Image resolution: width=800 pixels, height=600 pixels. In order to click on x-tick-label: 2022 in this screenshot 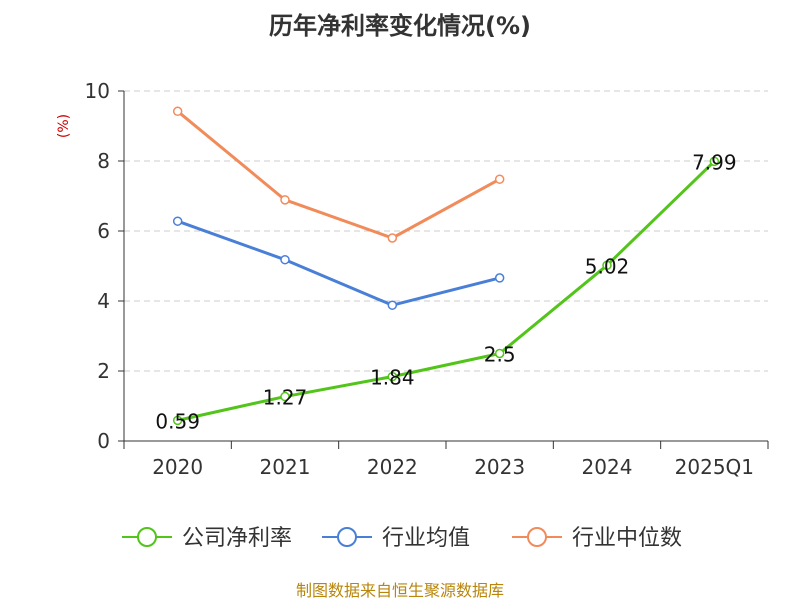, I will do `click(392, 467)`.